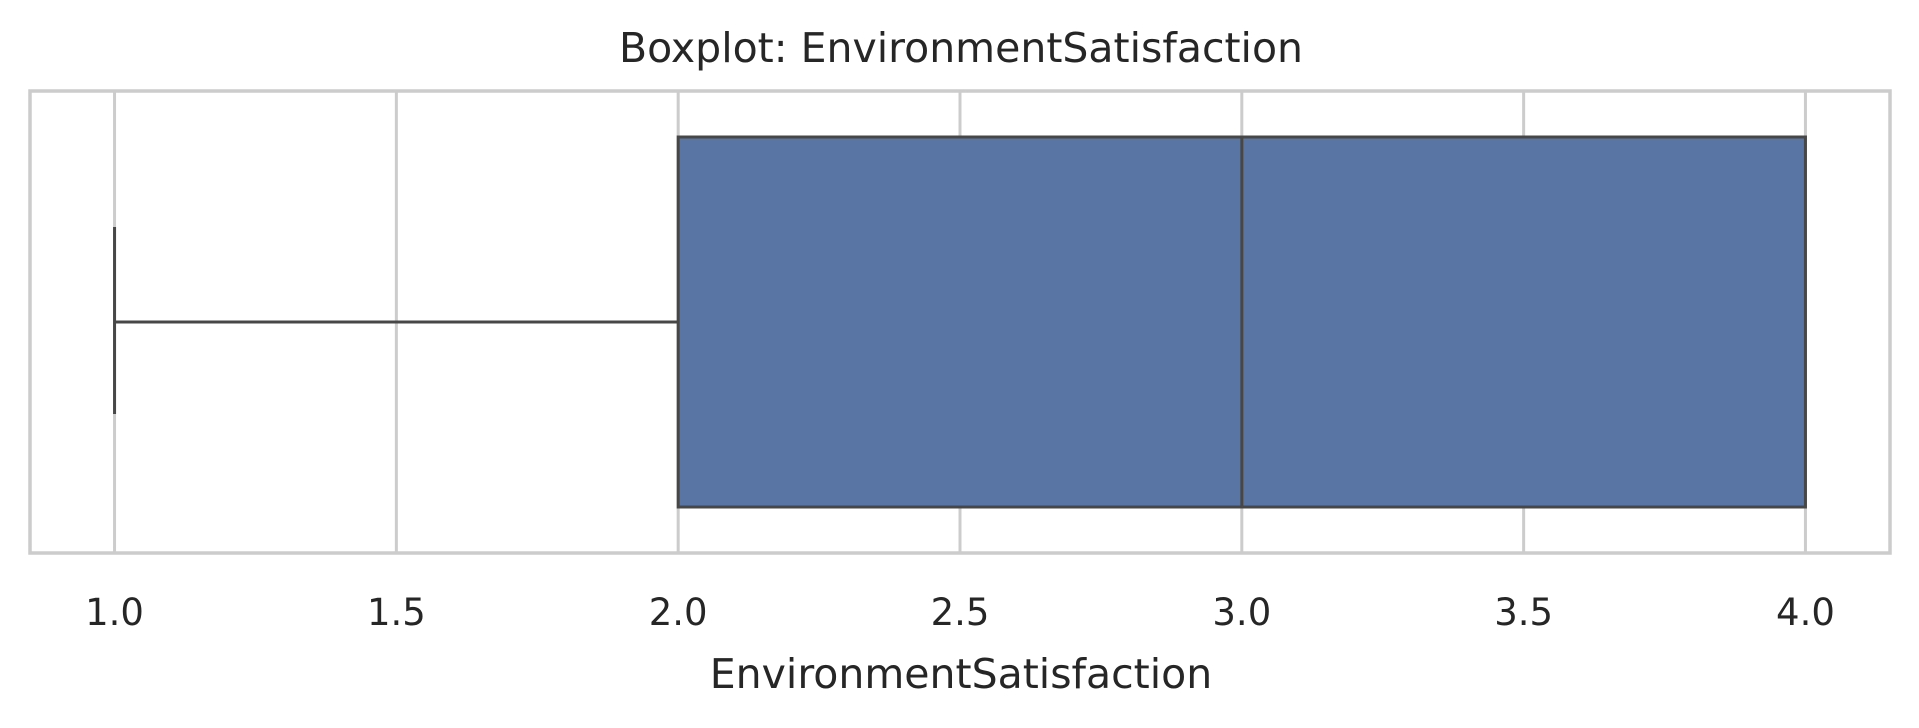 The image size is (1919, 728). Describe the element at coordinates (961, 48) in the screenshot. I see `chart-title: Boxplot: EnvironmentSatisfaction` at that location.